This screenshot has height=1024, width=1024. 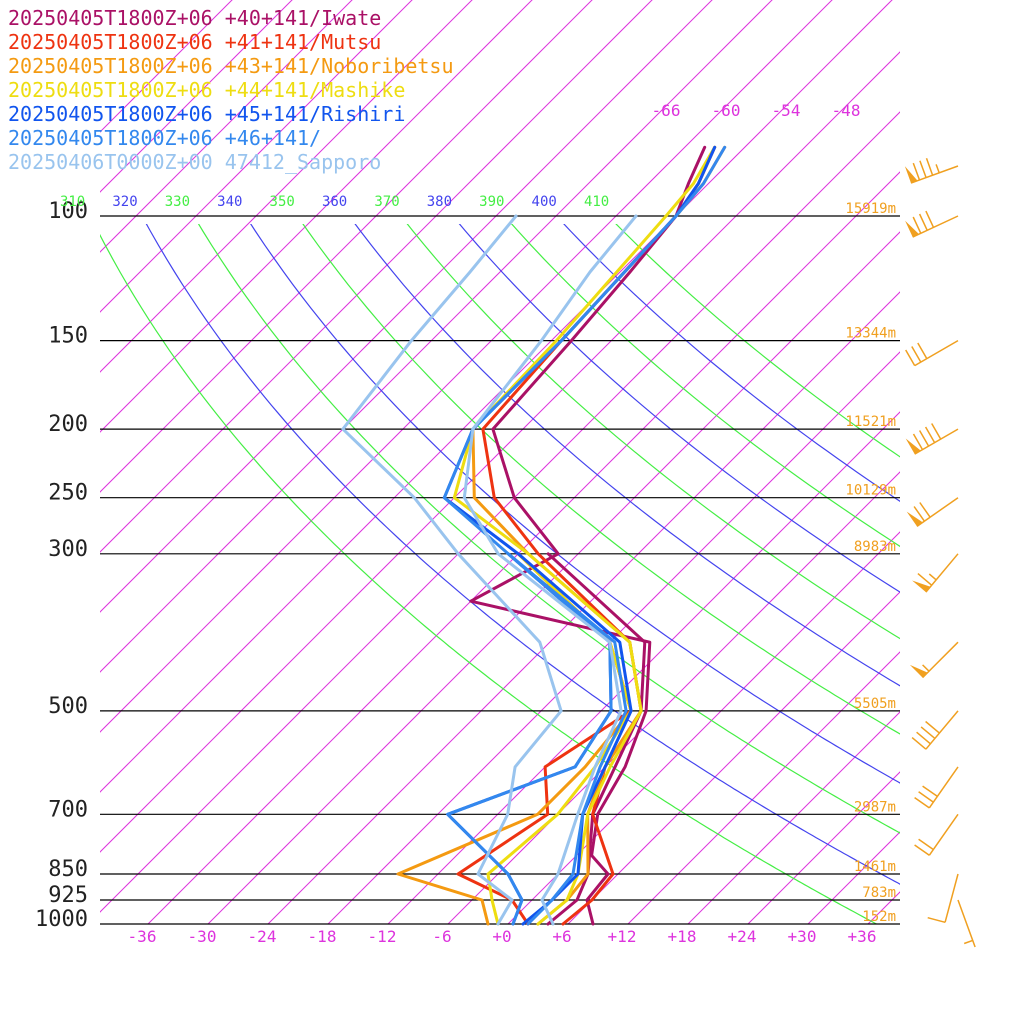 What do you see at coordinates (68, 869) in the screenshot?
I see `pressure-tick-label: 850` at bounding box center [68, 869].